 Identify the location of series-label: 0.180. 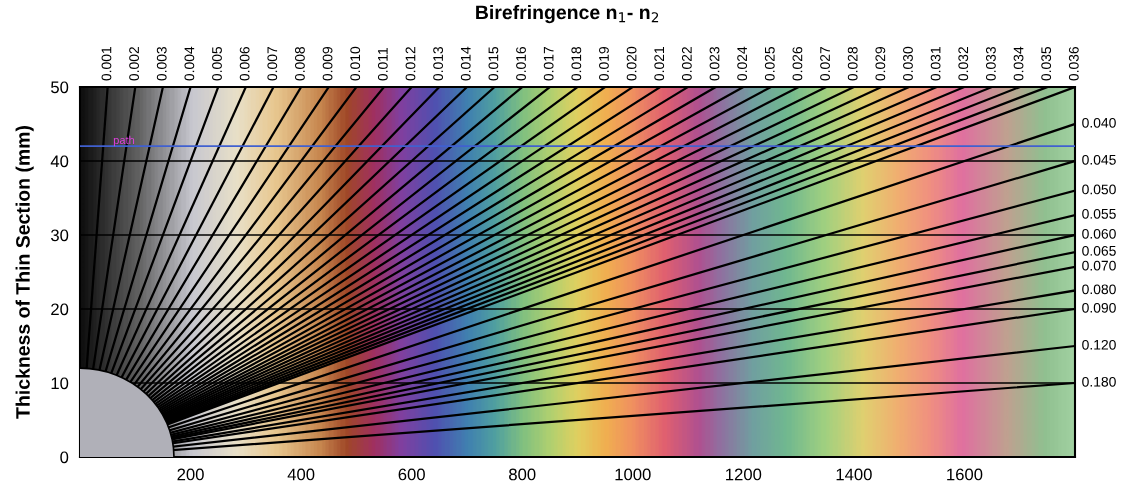
(1099, 381).